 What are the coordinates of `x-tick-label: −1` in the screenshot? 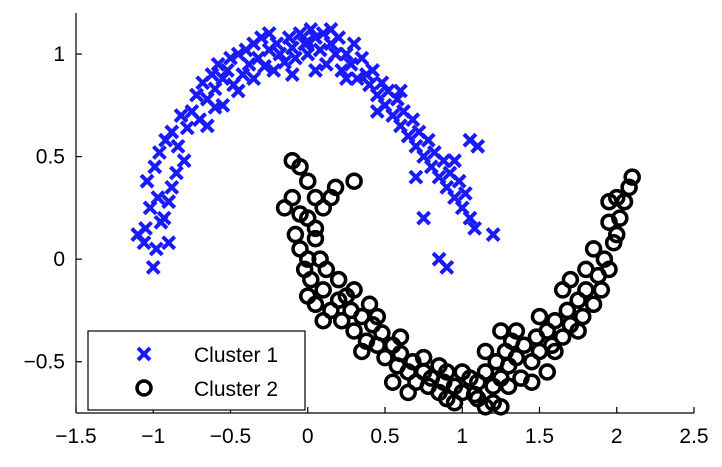 It's located at (153, 436).